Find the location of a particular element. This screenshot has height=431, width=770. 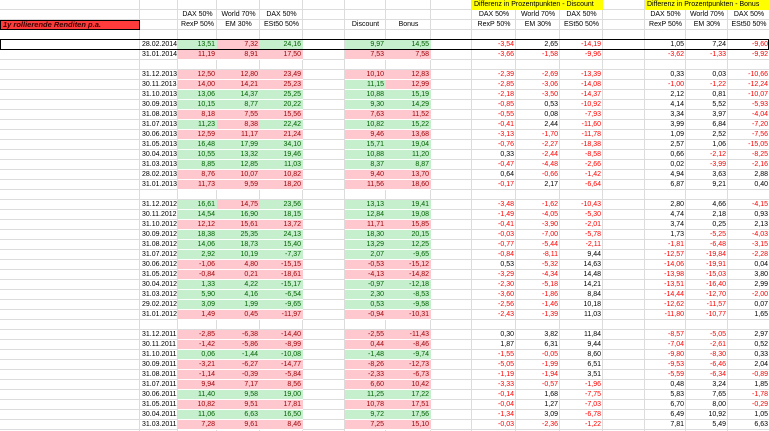

date: 31.05.2012 is located at coordinates (160, 274).